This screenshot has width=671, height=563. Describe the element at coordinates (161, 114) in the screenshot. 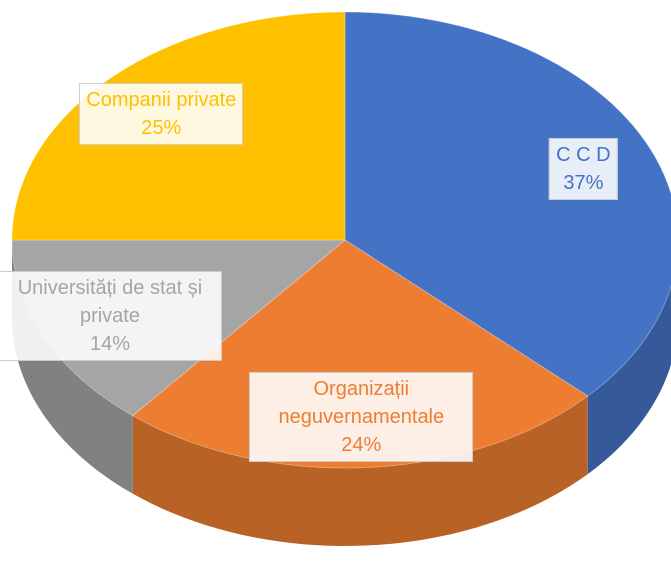

I see `data-label: Companii private 25%` at that location.